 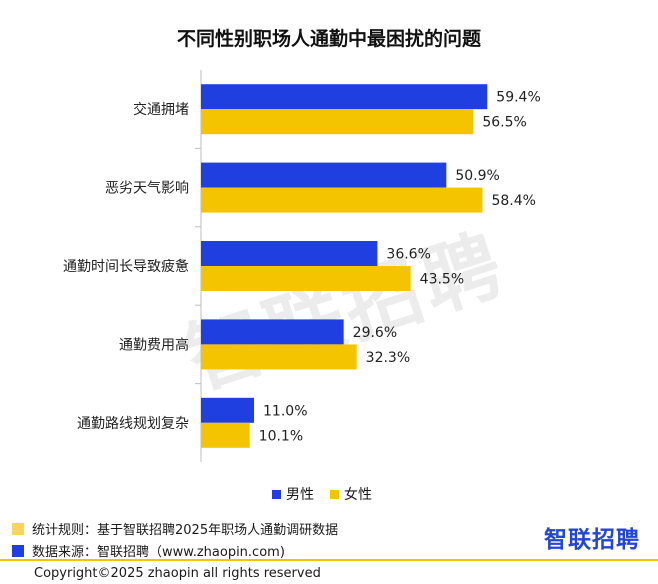 What do you see at coordinates (18, 550) in the screenshot?
I see `source-square-icon` at bounding box center [18, 550].